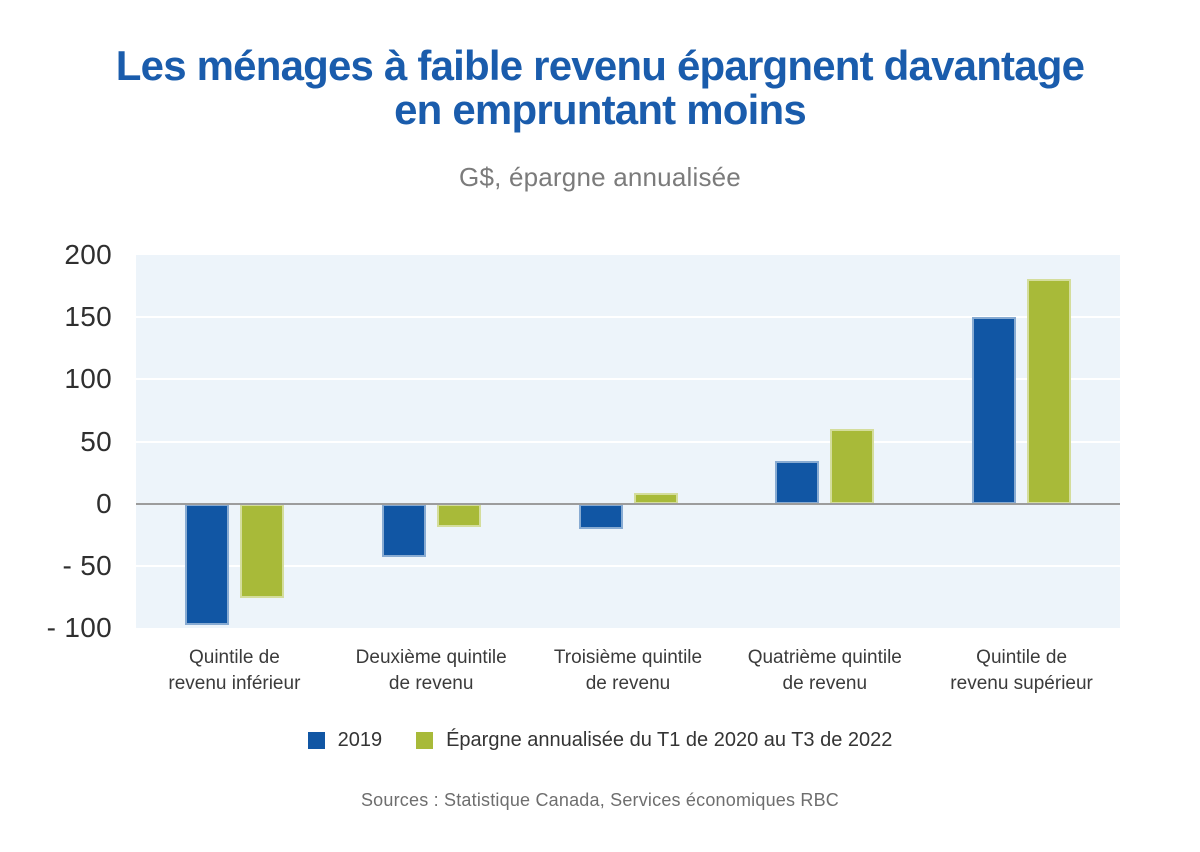  Describe the element at coordinates (628, 503) in the screenshot. I see `x-axis-zero-line` at that location.